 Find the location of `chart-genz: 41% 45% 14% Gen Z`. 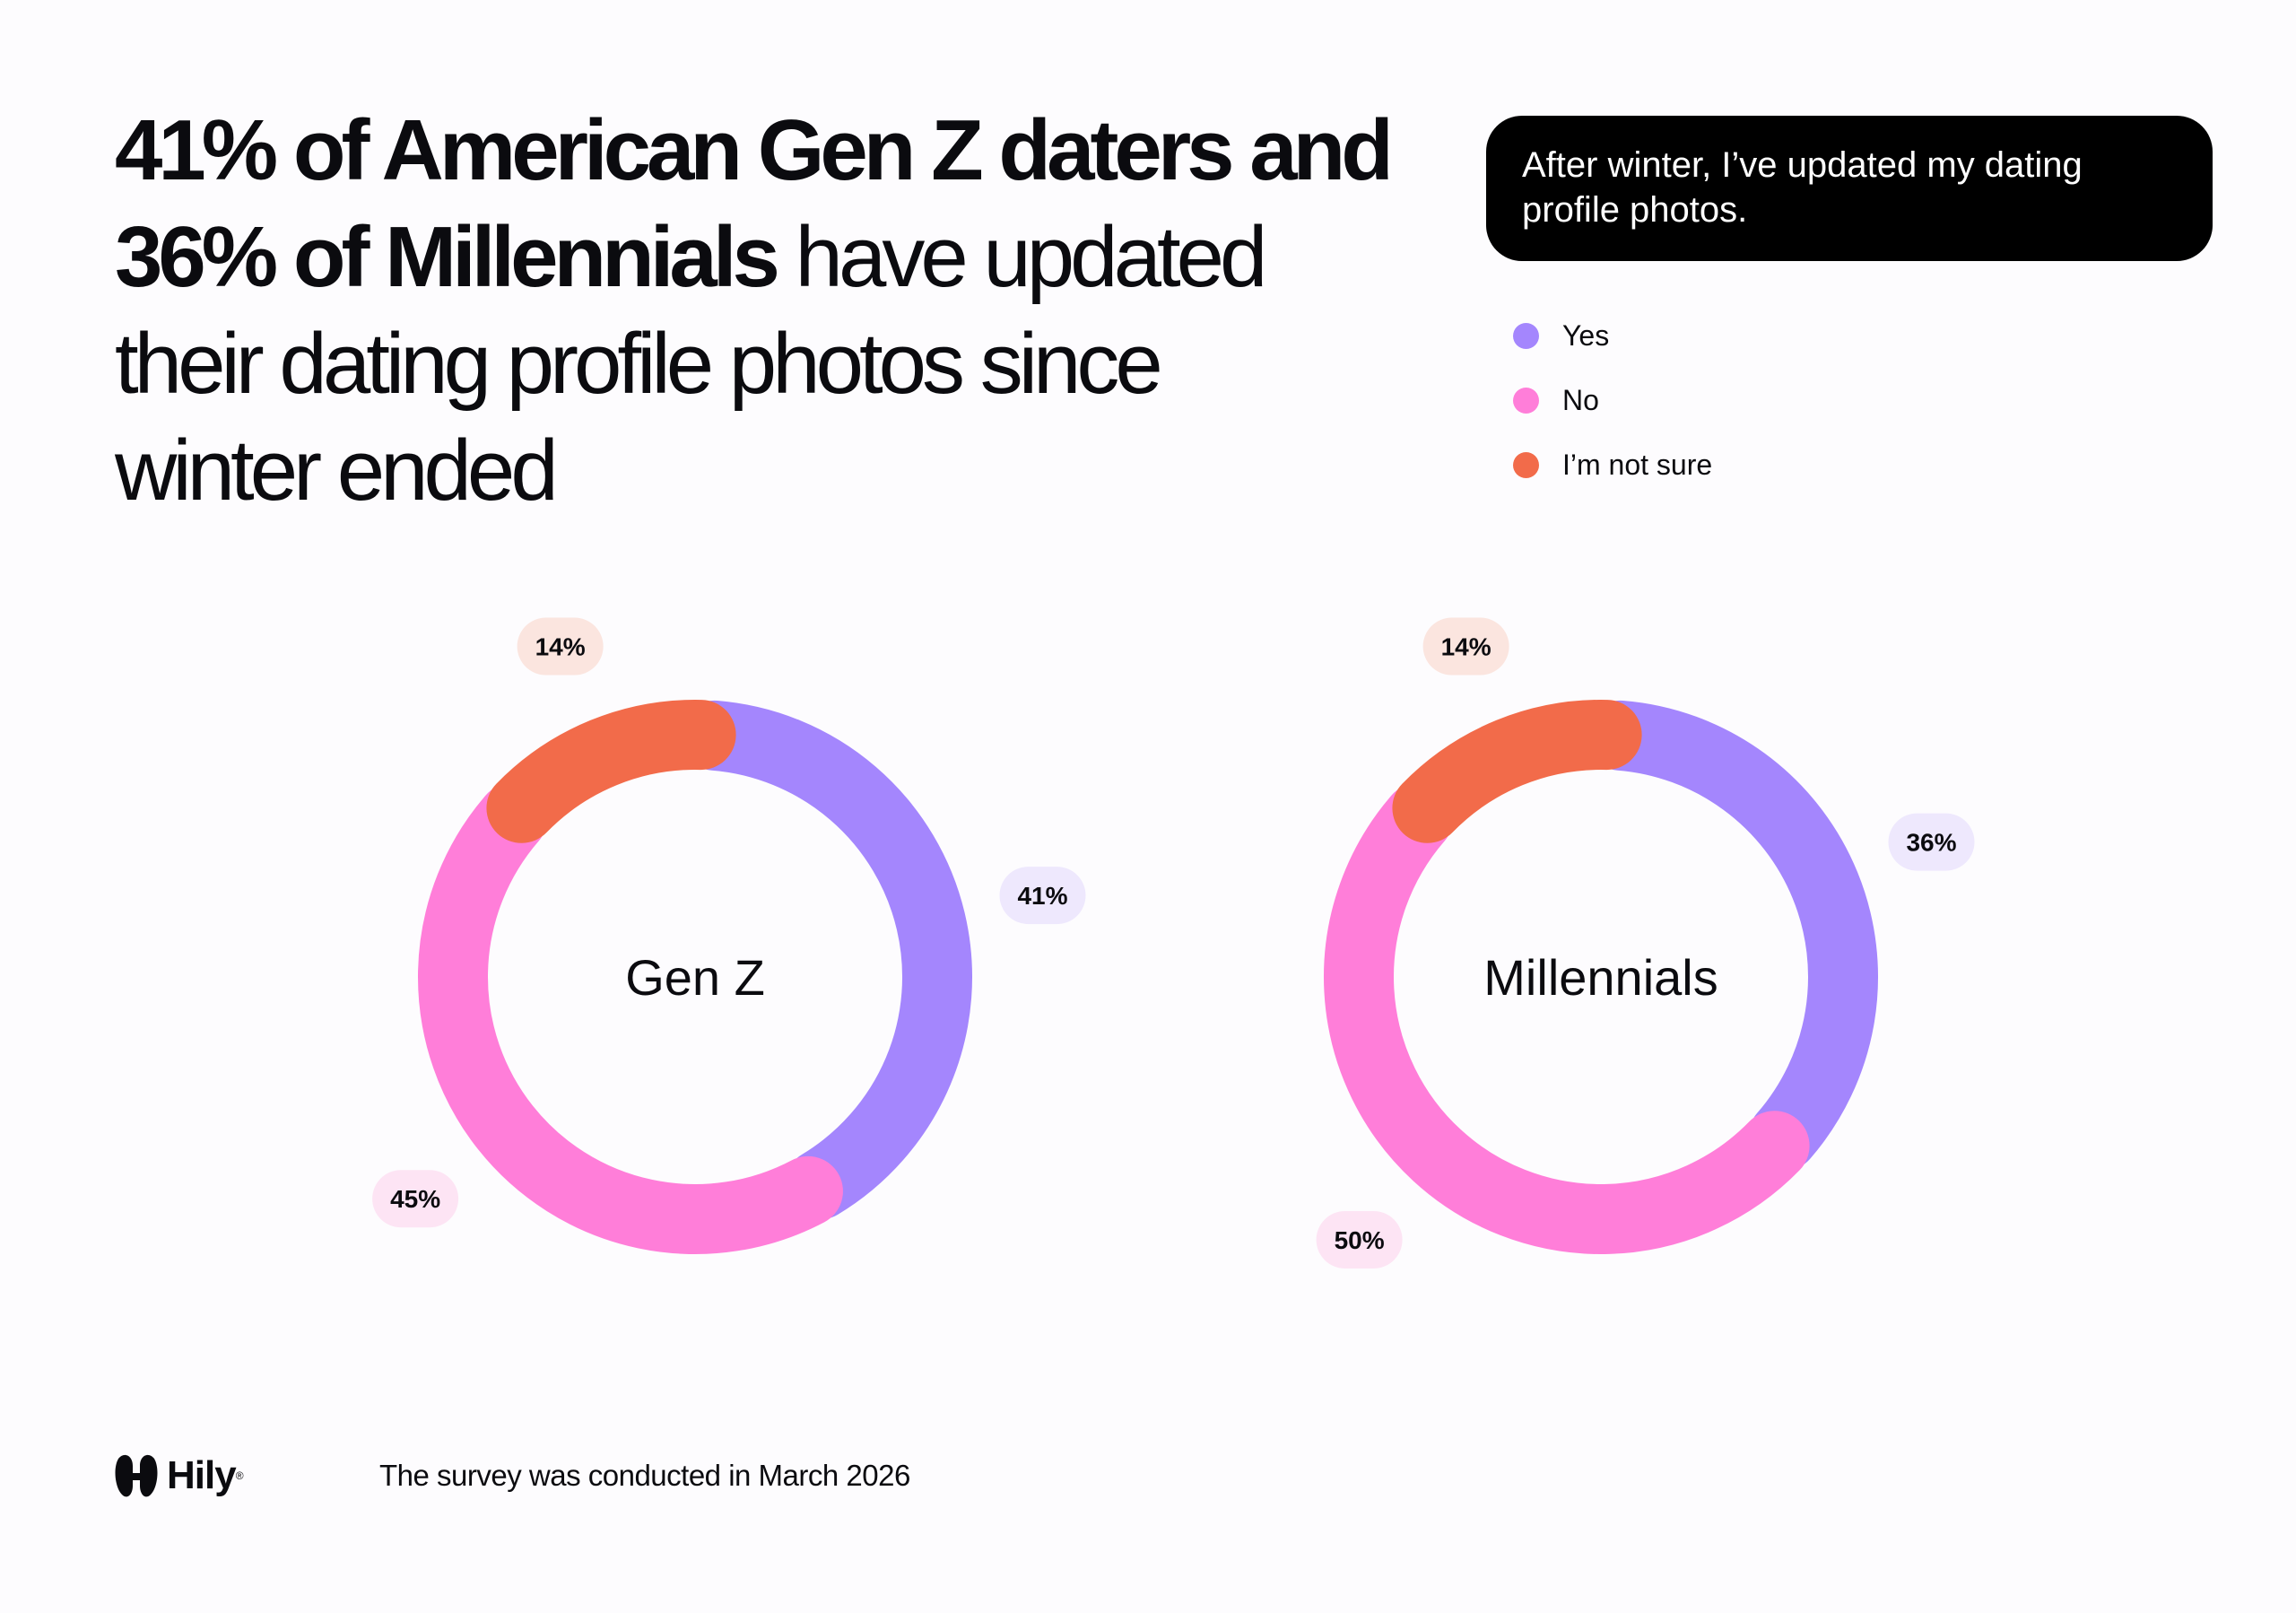

chart-genz: 41% 45% 14% Gen Z is located at coordinates (729, 935).